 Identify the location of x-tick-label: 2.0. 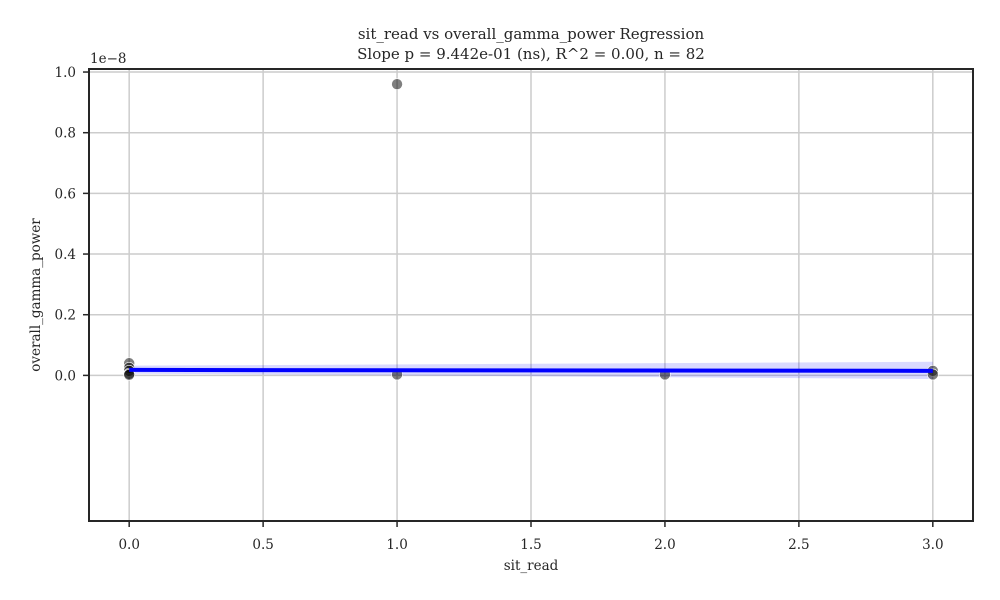
(664, 545).